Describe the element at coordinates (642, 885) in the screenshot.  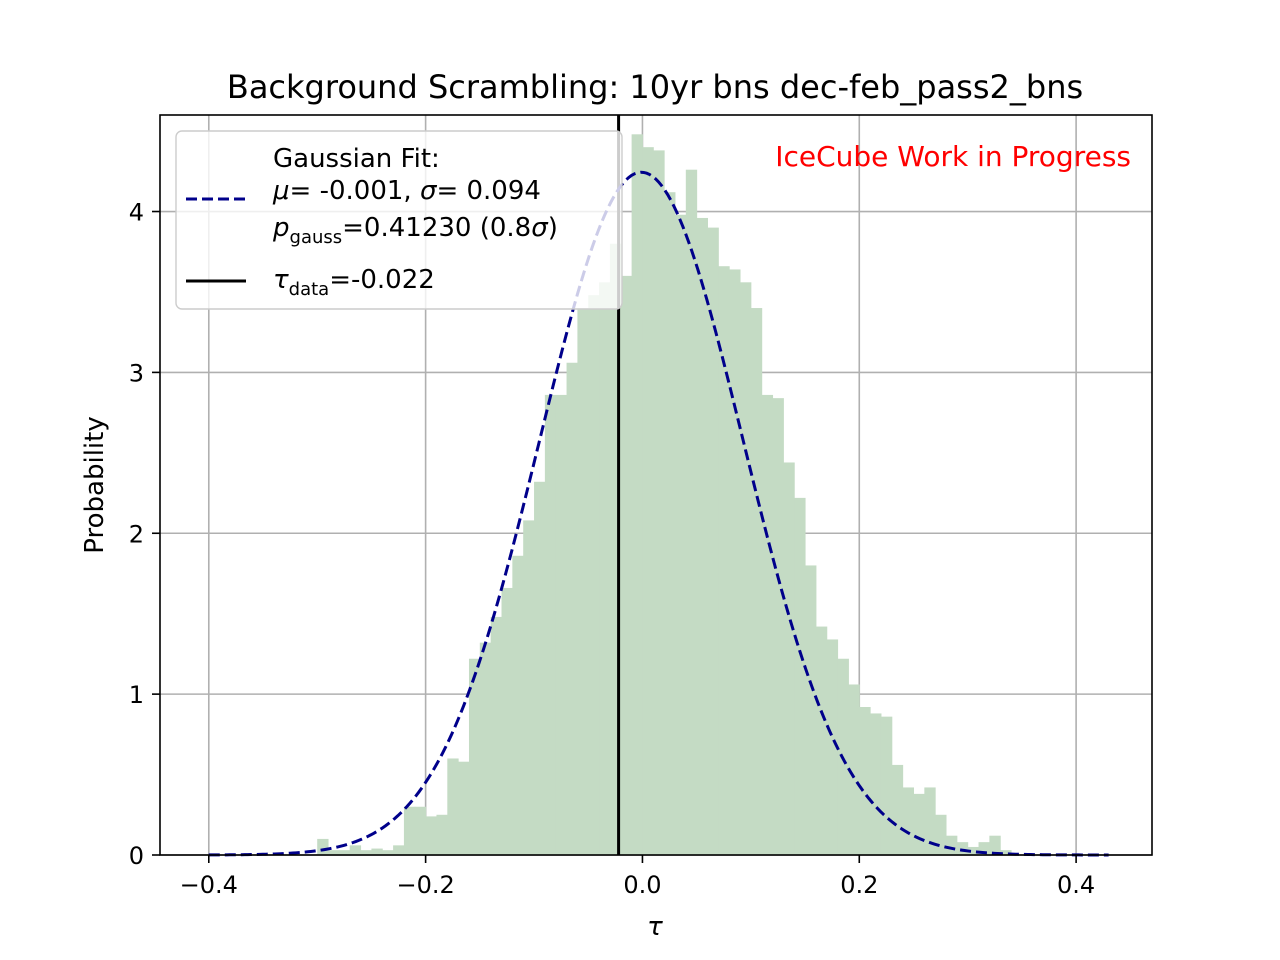
I see `x-tick-label: 0.0` at that location.